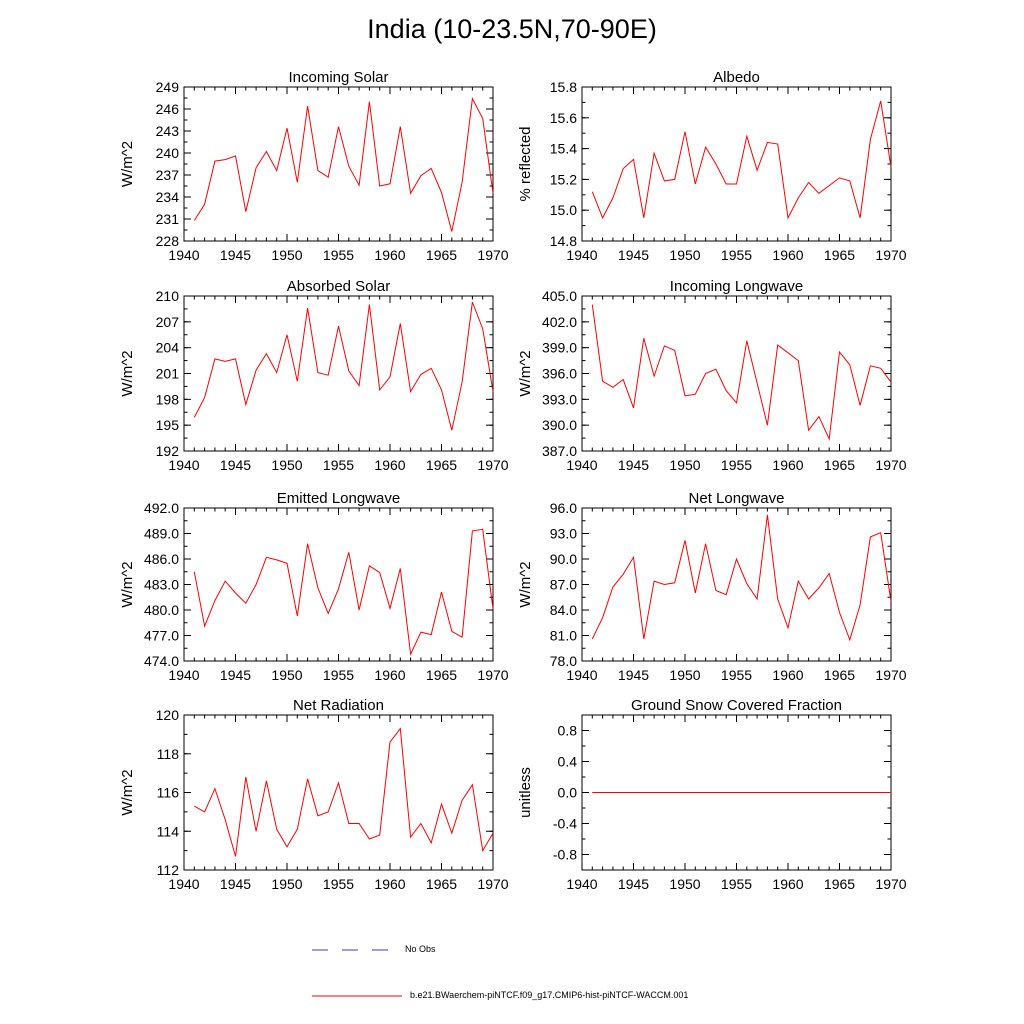 The width and height of the screenshot is (1024, 1024). I want to click on y-tick-label: 0.4, so click(568, 762).